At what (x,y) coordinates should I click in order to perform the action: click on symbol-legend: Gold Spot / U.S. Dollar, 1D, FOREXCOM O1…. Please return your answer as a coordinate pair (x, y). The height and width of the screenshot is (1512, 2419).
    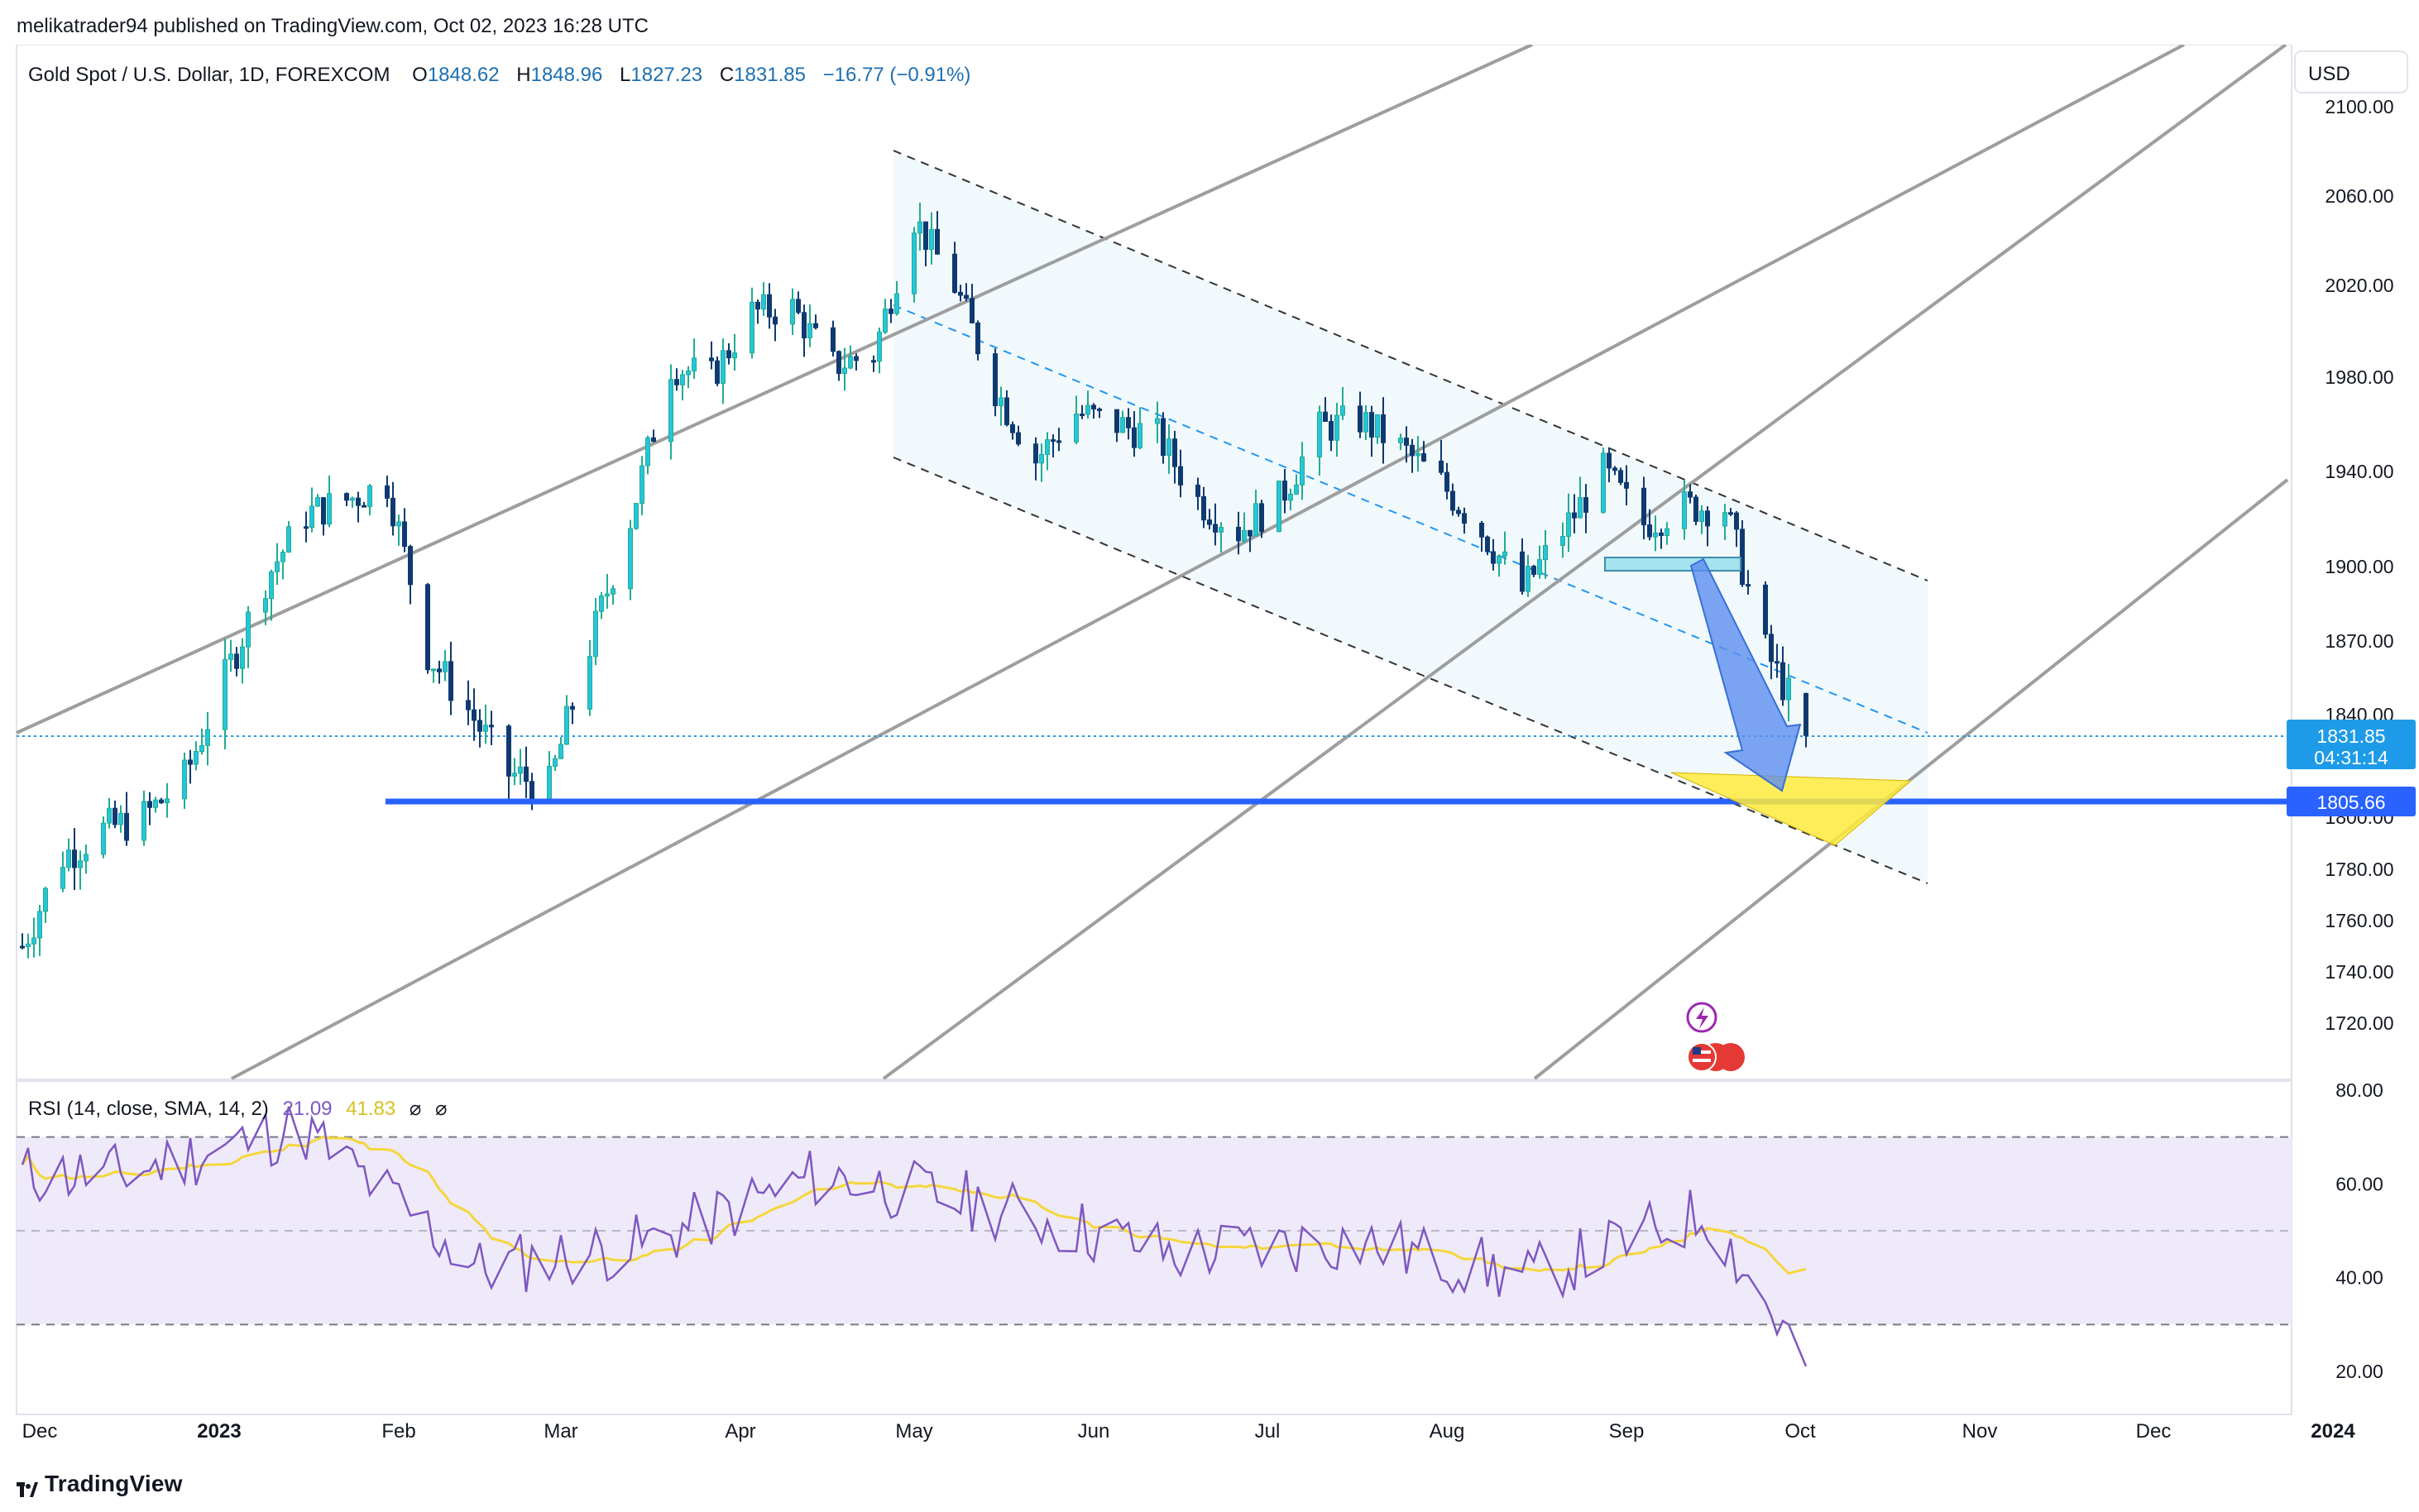
    Looking at the image, I should click on (499, 75).